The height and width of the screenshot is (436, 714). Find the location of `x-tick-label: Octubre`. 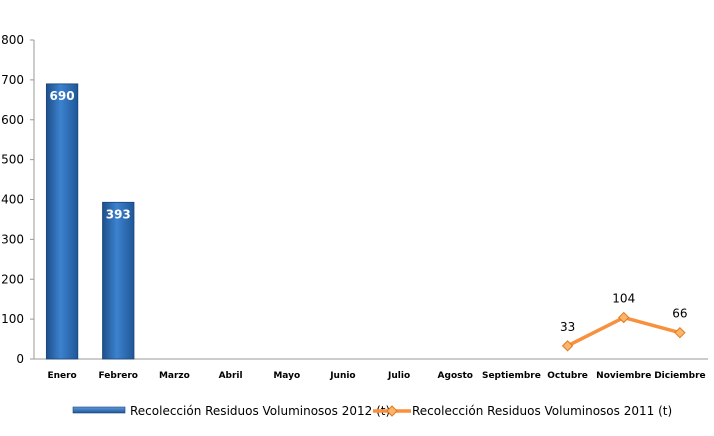

x-tick-label: Octubre is located at coordinates (567, 376).